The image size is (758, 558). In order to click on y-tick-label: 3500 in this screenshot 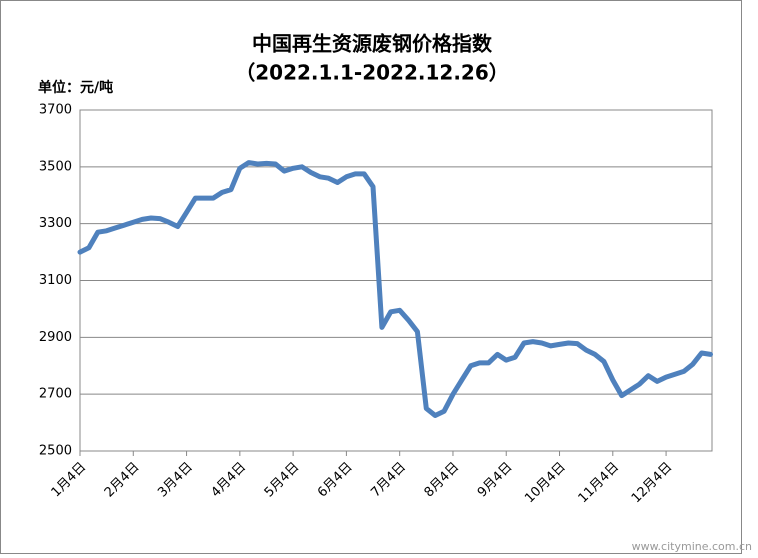, I will do `click(55, 166)`.